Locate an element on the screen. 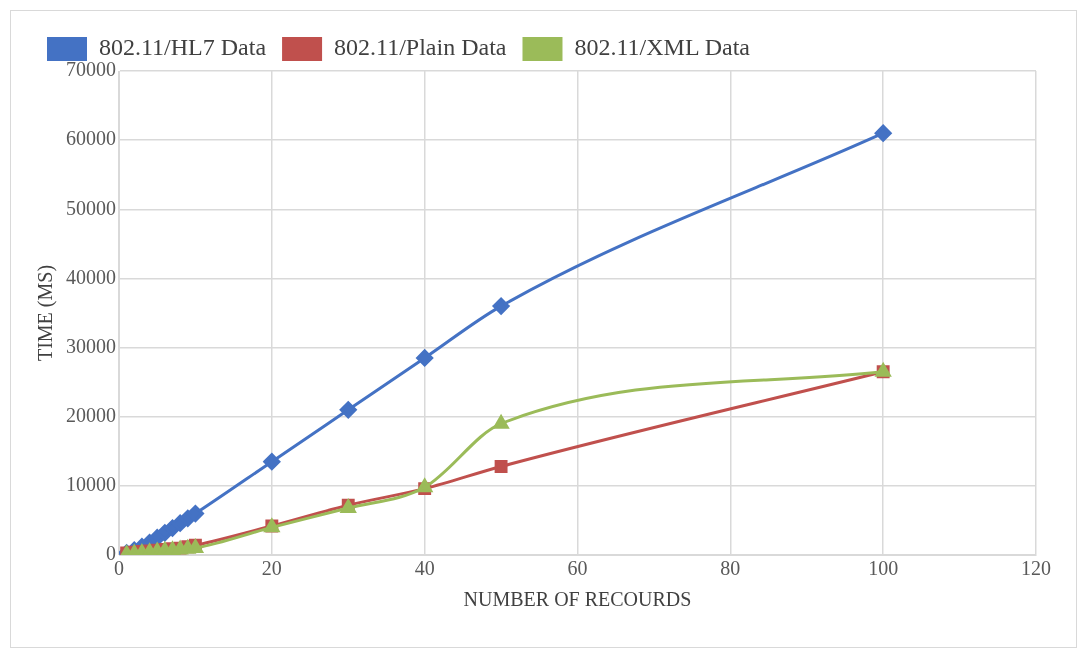  x-tick-label: 100 is located at coordinates (883, 568).